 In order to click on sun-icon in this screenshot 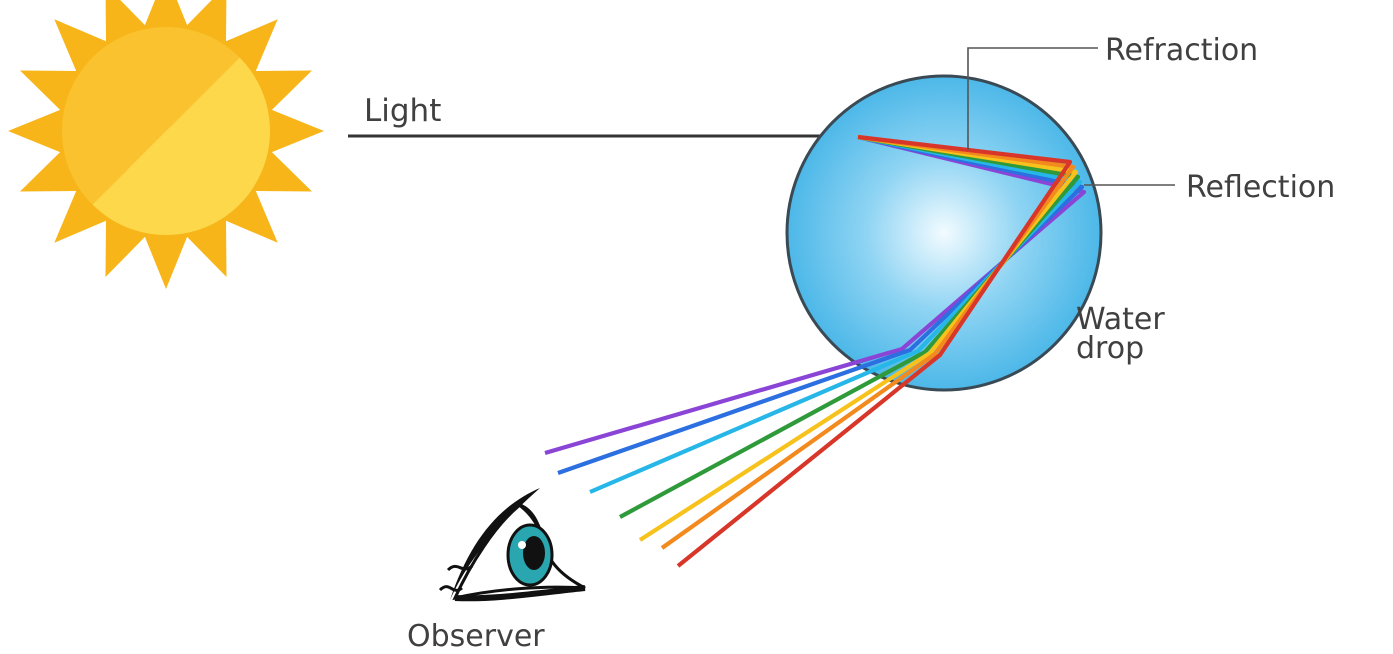, I will do `click(166, 144)`.